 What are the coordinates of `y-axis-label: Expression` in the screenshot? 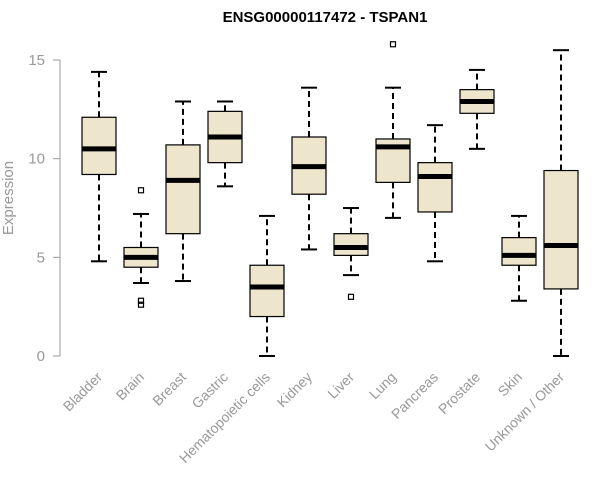 It's located at (8, 198).